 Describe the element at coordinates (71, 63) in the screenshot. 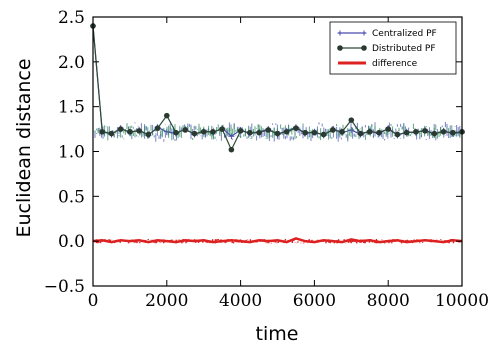

I see `y-tick-label: 2.0` at that location.